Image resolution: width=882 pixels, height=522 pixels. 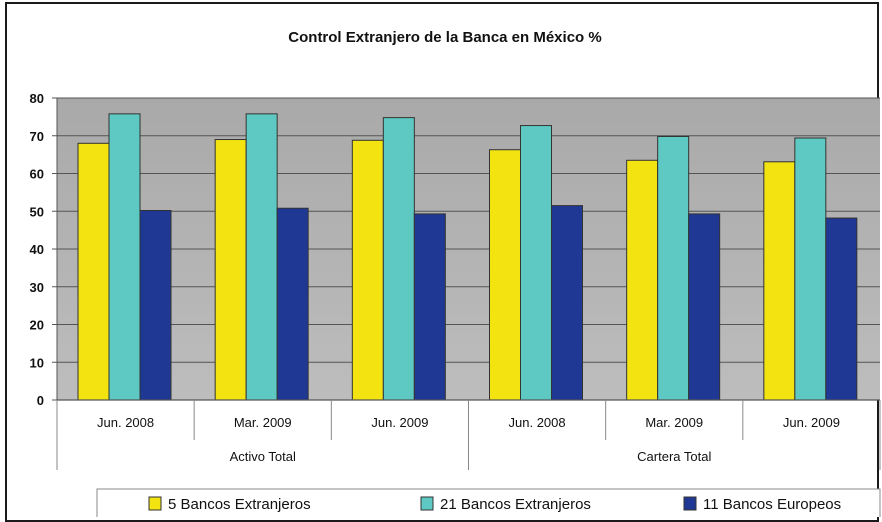 I want to click on y-tick-label: 60, so click(x=37, y=174).